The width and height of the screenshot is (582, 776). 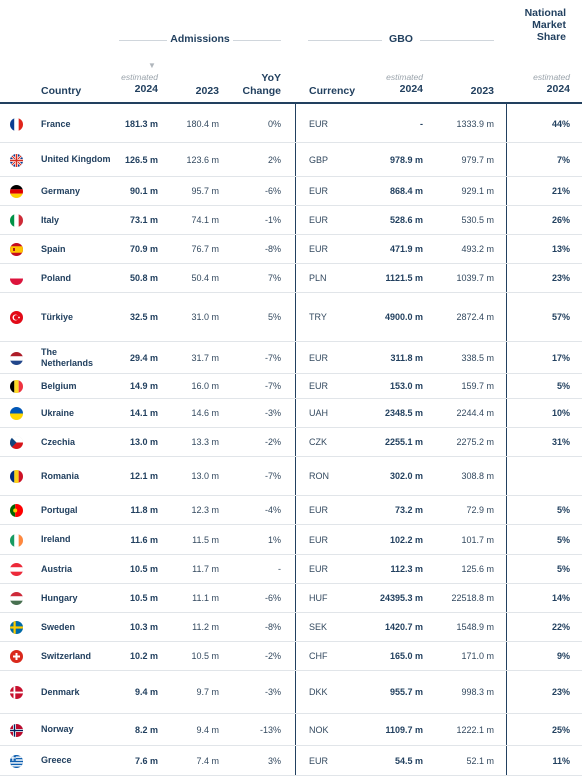 I want to click on column-header-country: Country, so click(x=61, y=91).